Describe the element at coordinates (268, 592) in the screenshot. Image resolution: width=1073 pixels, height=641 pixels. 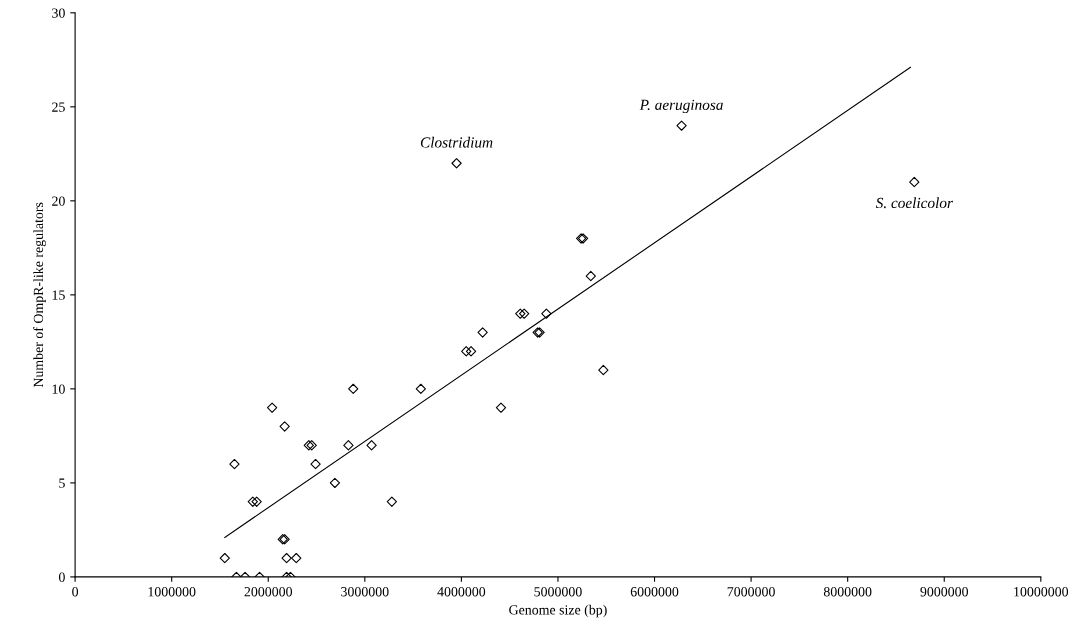
I see `x-tick-label: 2000000` at that location.